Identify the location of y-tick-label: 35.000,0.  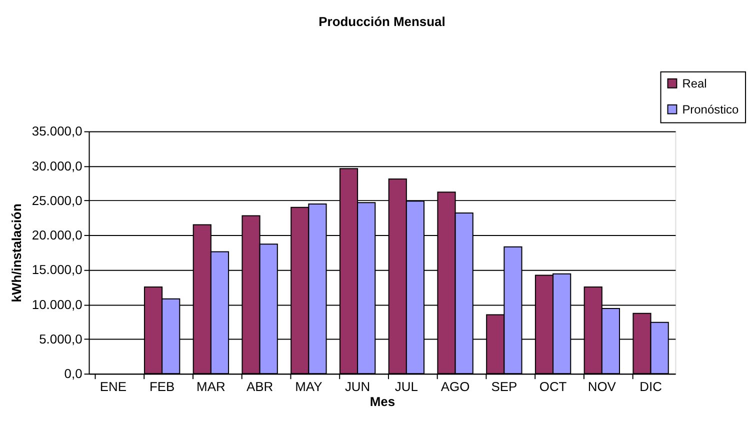
(57, 131).